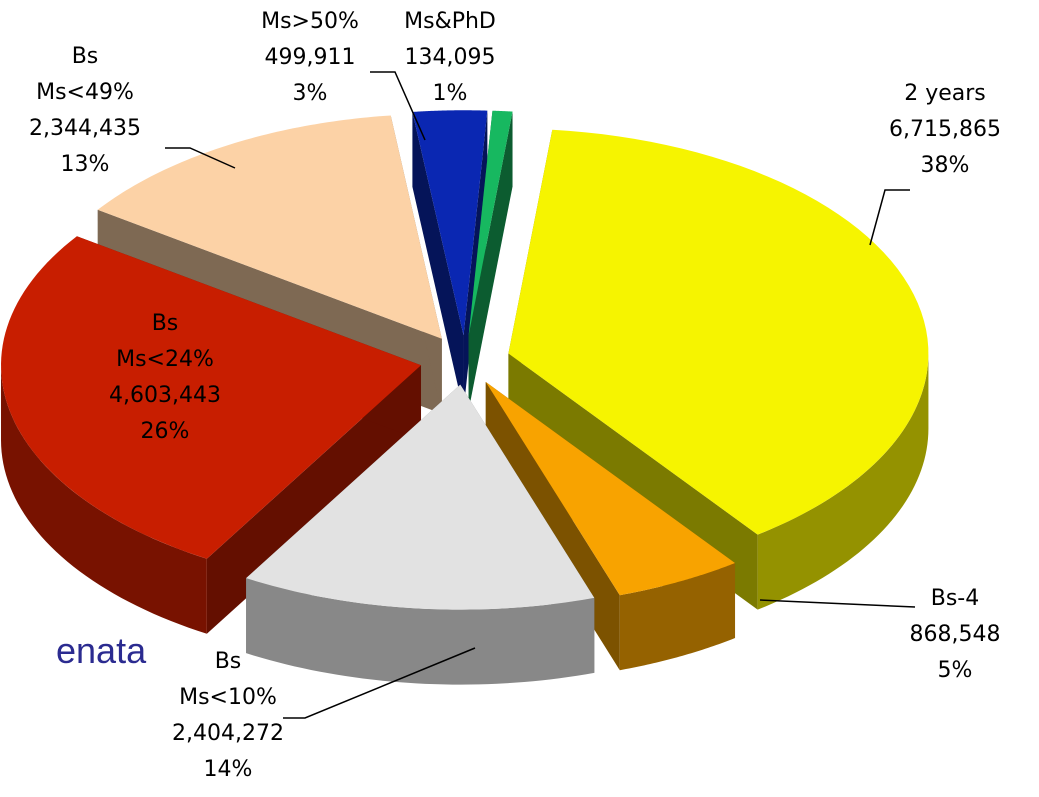 The image size is (1039, 797). What do you see at coordinates (945, 129) in the screenshot?
I see `data-label: 6,715,865` at bounding box center [945, 129].